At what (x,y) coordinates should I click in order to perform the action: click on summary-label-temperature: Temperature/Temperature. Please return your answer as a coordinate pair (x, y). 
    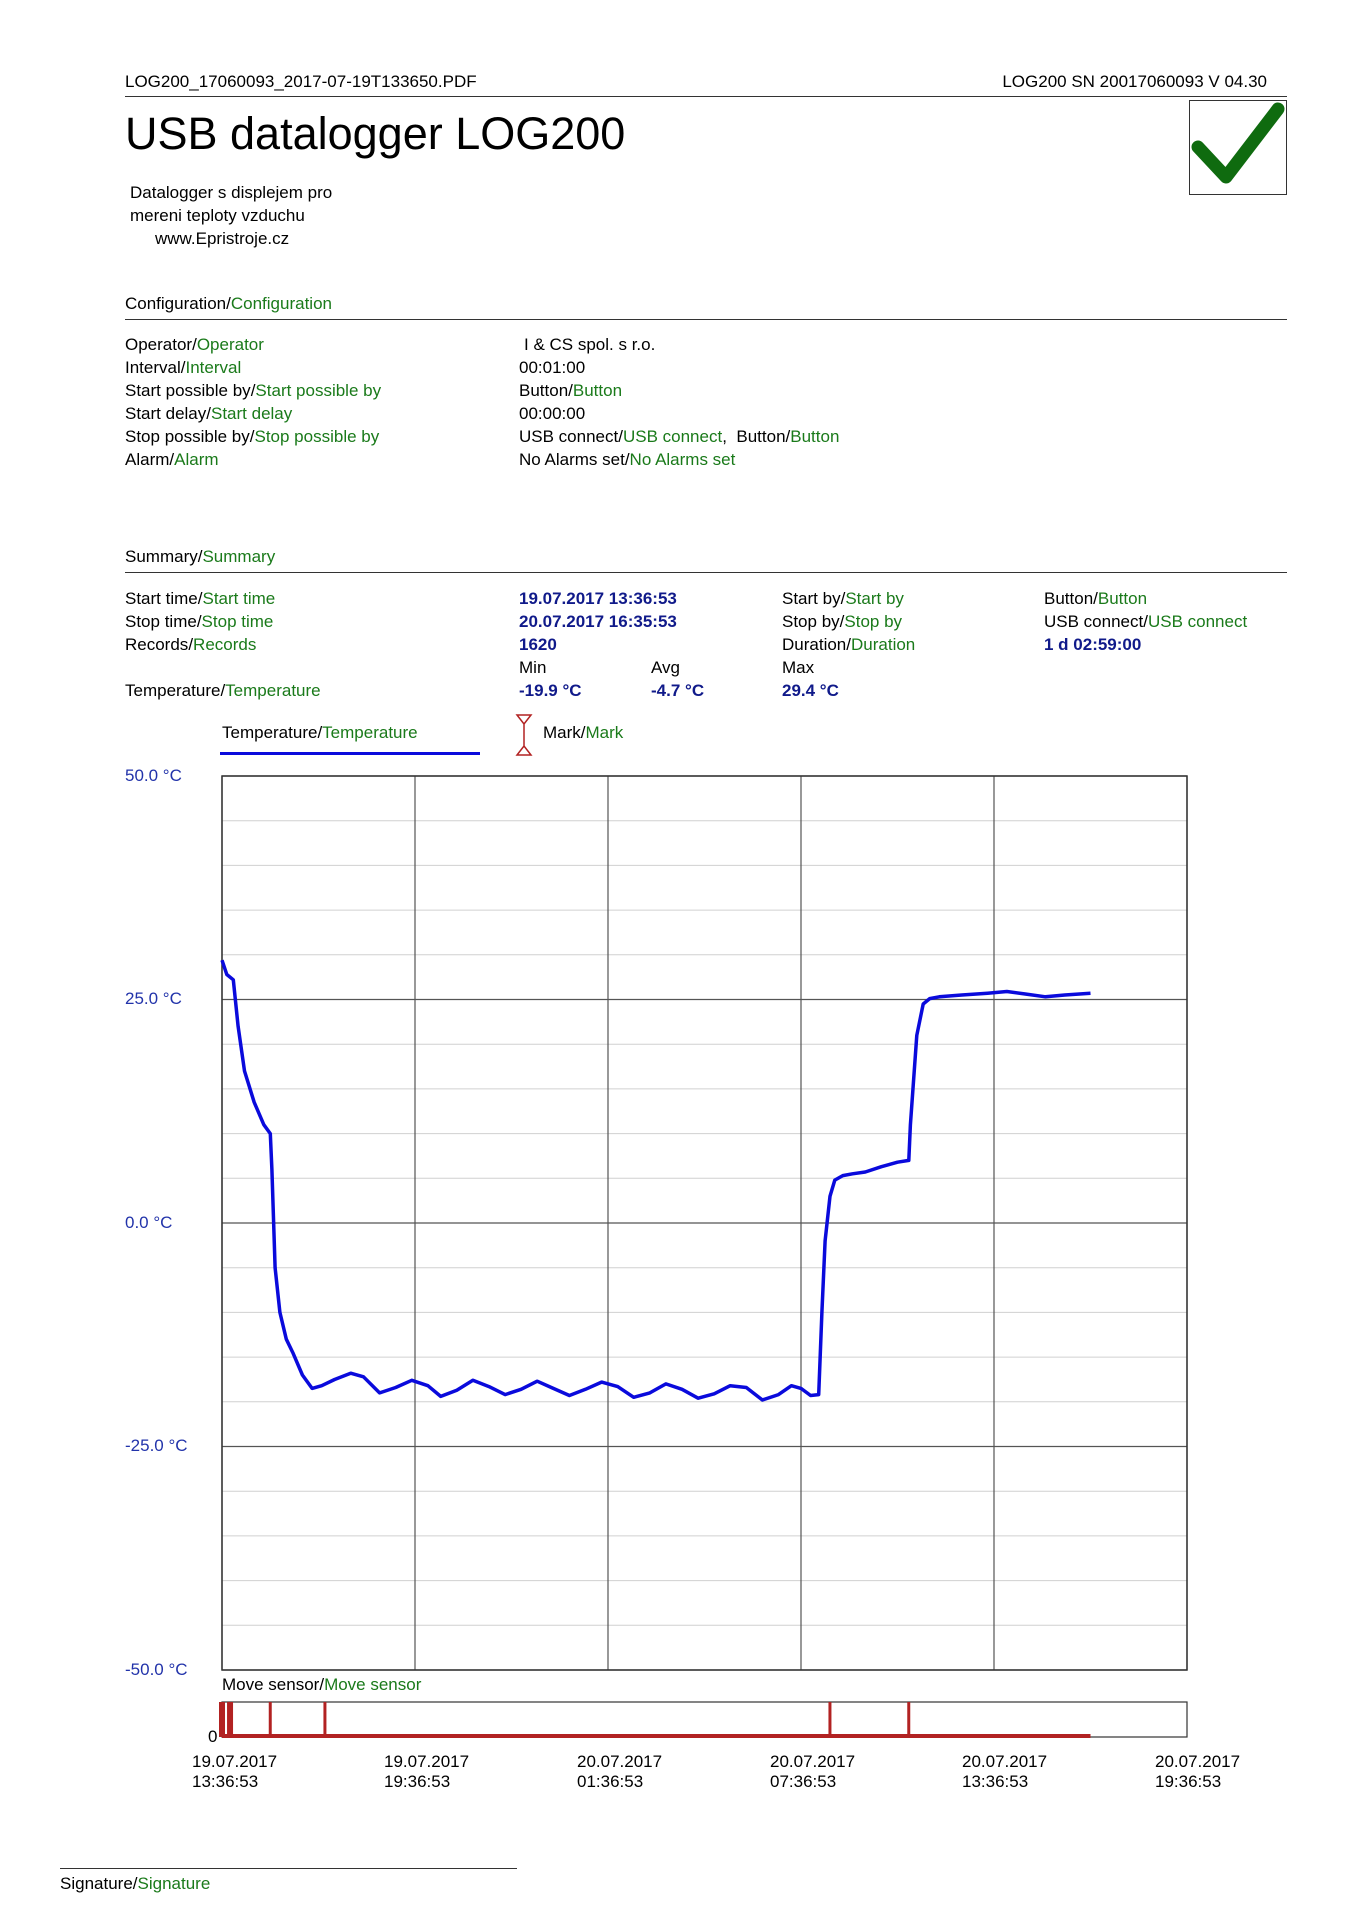
    Looking at the image, I should click on (223, 690).